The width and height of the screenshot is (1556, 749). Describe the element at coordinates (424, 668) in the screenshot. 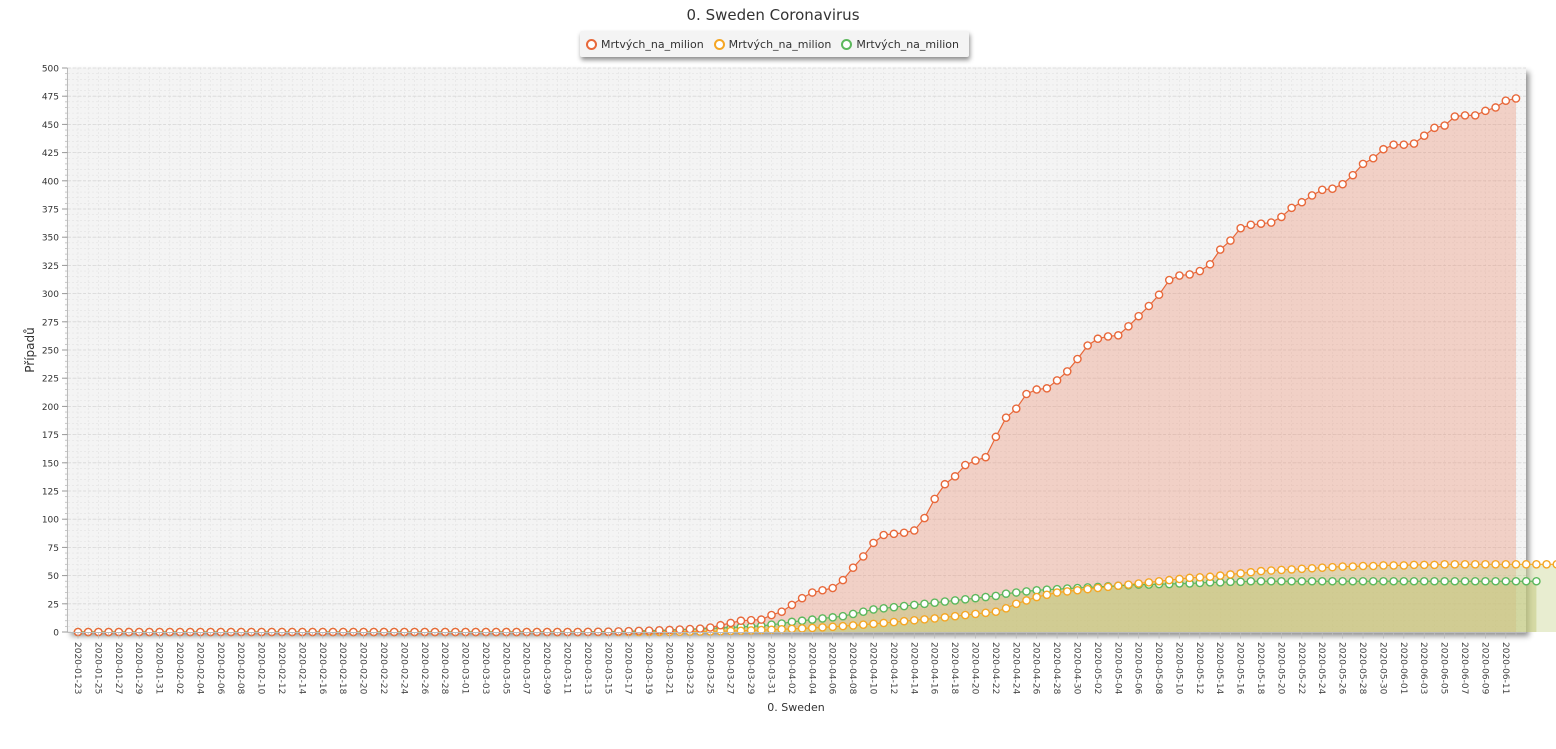

I see `x-tick-label: 2020-02-26` at that location.